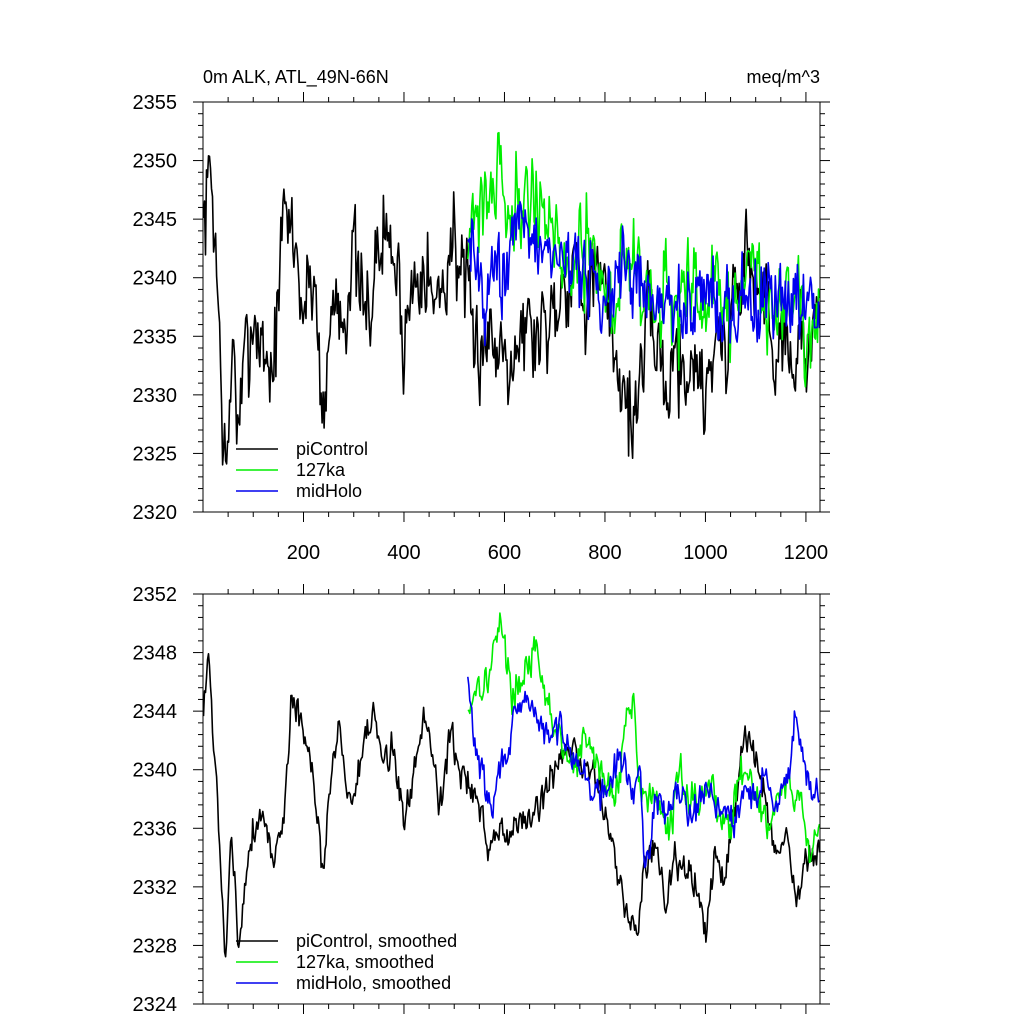 This screenshot has height=1024, width=1024. I want to click on y-tick-label: 2336, so click(155, 829).